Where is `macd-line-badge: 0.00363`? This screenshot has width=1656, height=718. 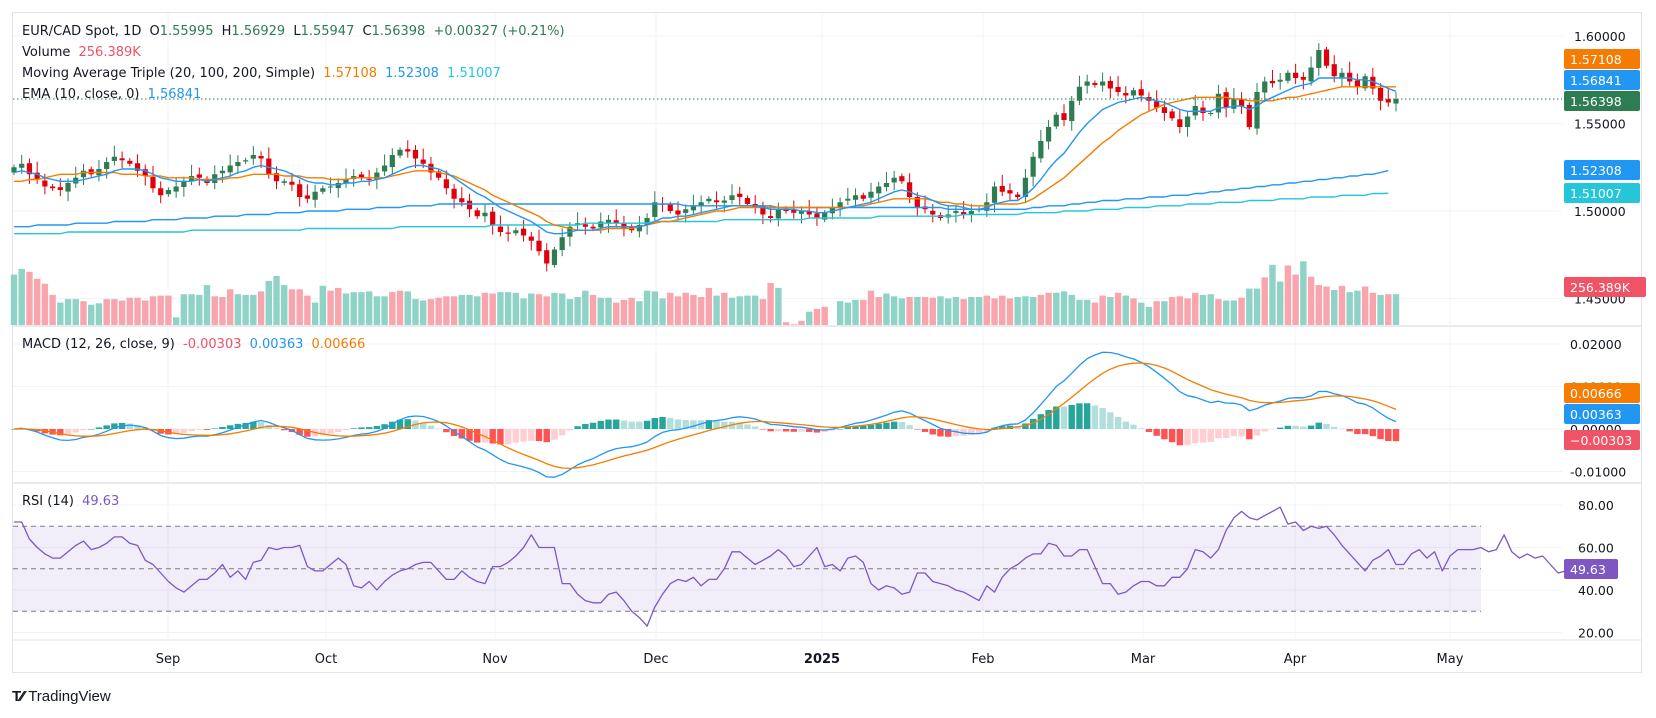
macd-line-badge: 0.00363 is located at coordinates (1602, 414).